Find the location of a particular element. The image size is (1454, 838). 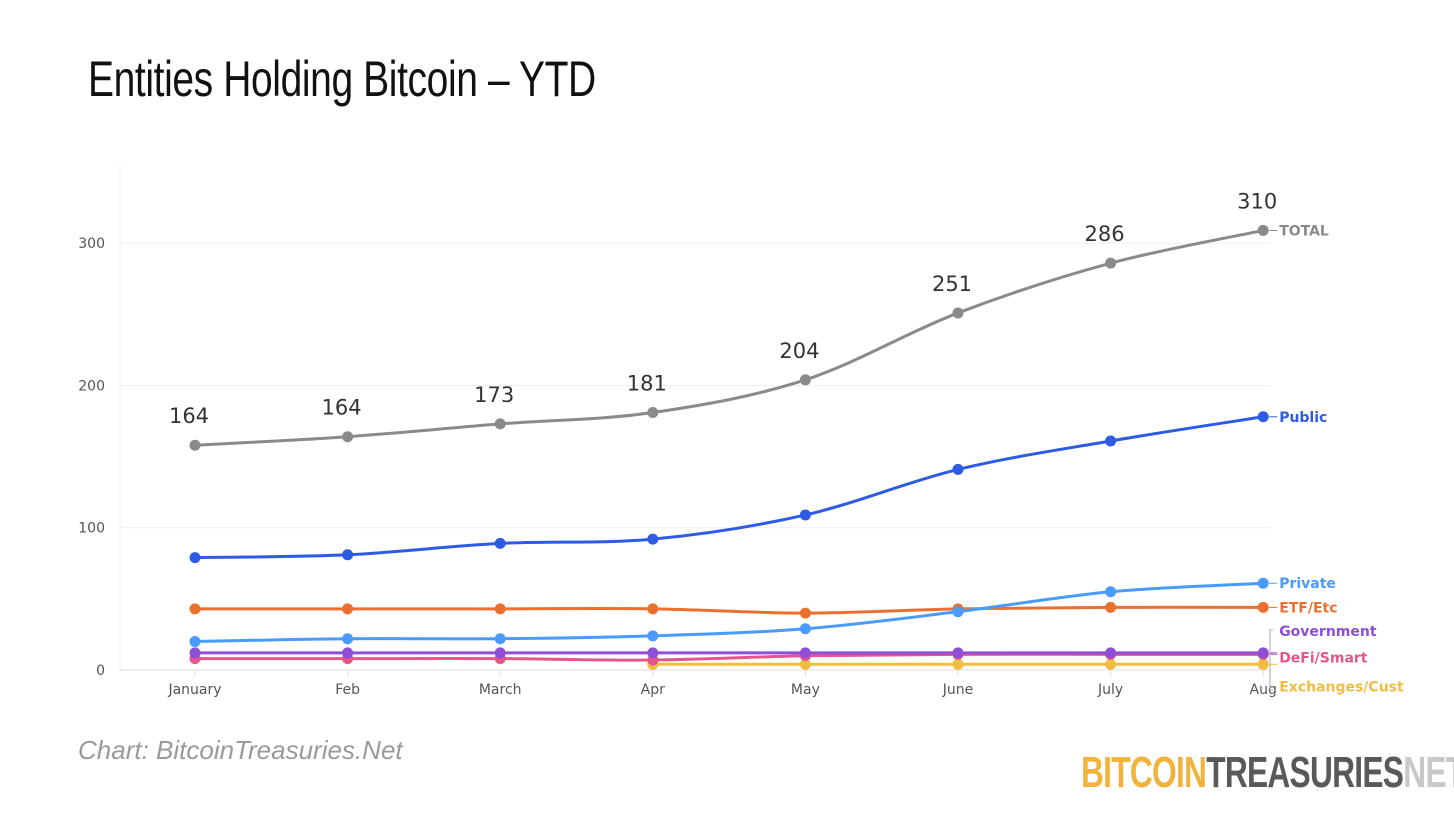

y-tick-label: 200 is located at coordinates (91, 386).